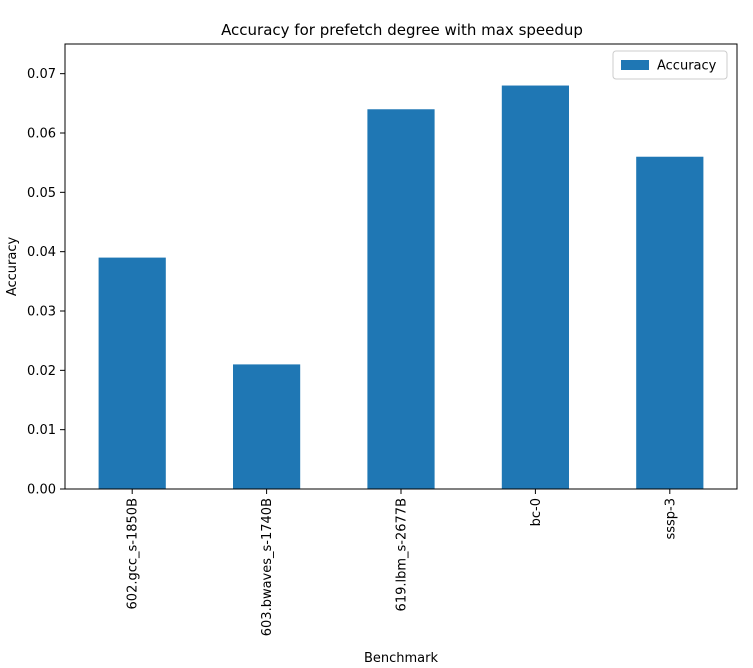 The width and height of the screenshot is (753, 668). Describe the element at coordinates (536, 512) in the screenshot. I see `x-tick-label: bc-0` at that location.